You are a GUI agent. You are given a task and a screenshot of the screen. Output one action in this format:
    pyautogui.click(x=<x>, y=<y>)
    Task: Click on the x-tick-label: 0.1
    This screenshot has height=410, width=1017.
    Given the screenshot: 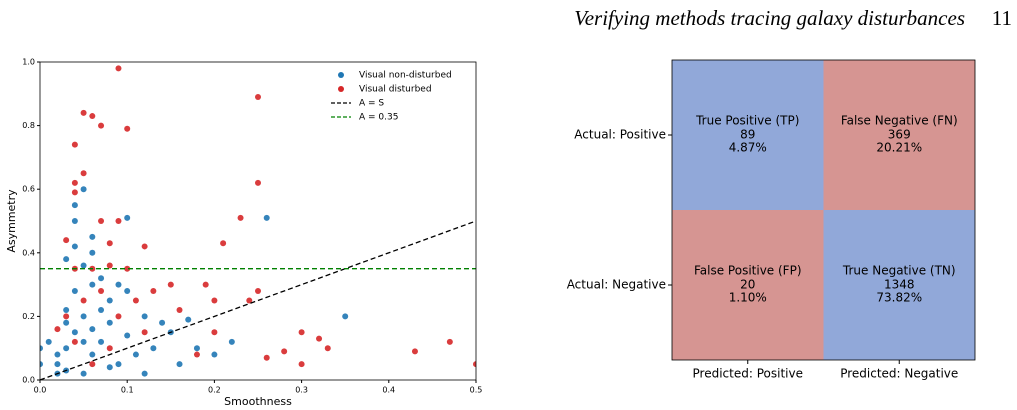 What is the action you would take?
    pyautogui.click(x=127, y=390)
    